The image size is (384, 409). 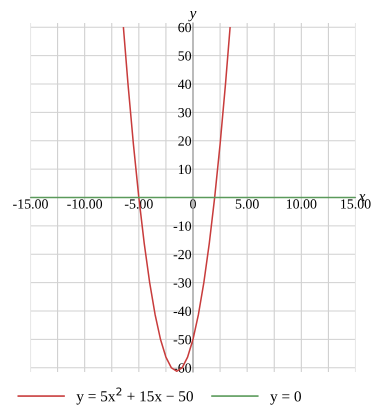 I want to click on x-tick-label: 0, so click(x=193, y=204).